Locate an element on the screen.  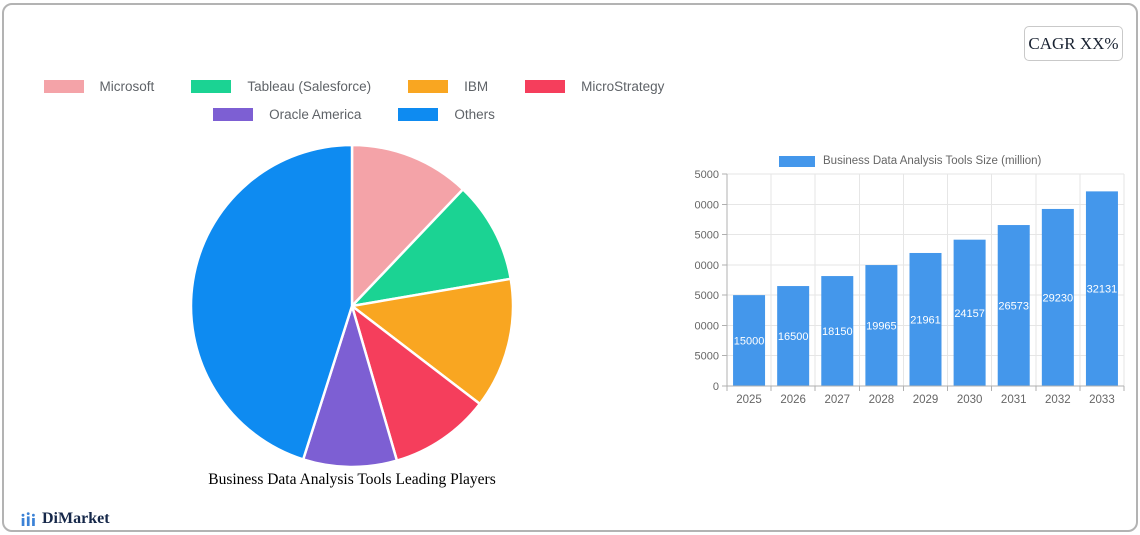
pie-slice-oracle-america is located at coordinates (350, 386).